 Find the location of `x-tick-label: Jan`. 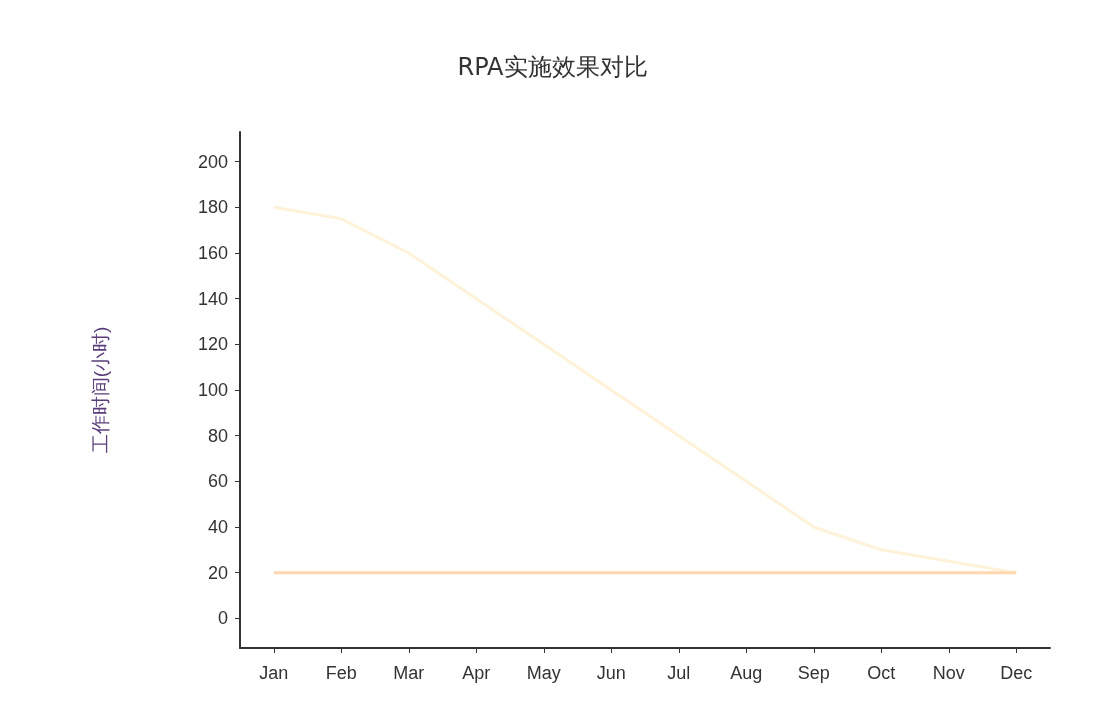

x-tick-label: Jan is located at coordinates (274, 673).